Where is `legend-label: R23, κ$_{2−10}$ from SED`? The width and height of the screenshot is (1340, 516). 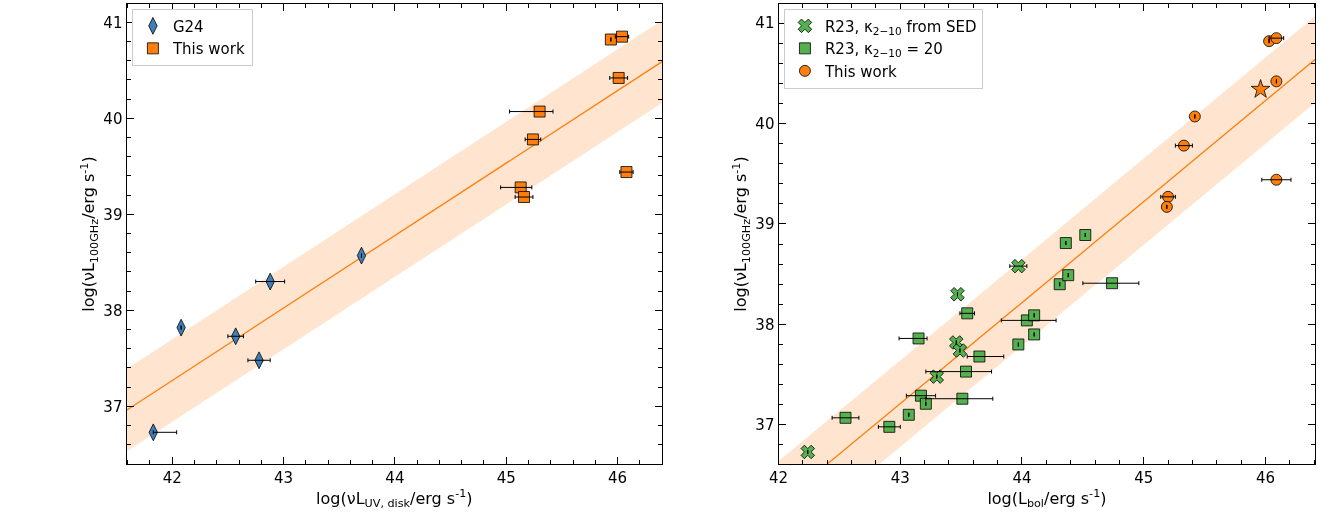
legend-label: R23, κ$_{2−10}$ from SED is located at coordinates (900, 27).